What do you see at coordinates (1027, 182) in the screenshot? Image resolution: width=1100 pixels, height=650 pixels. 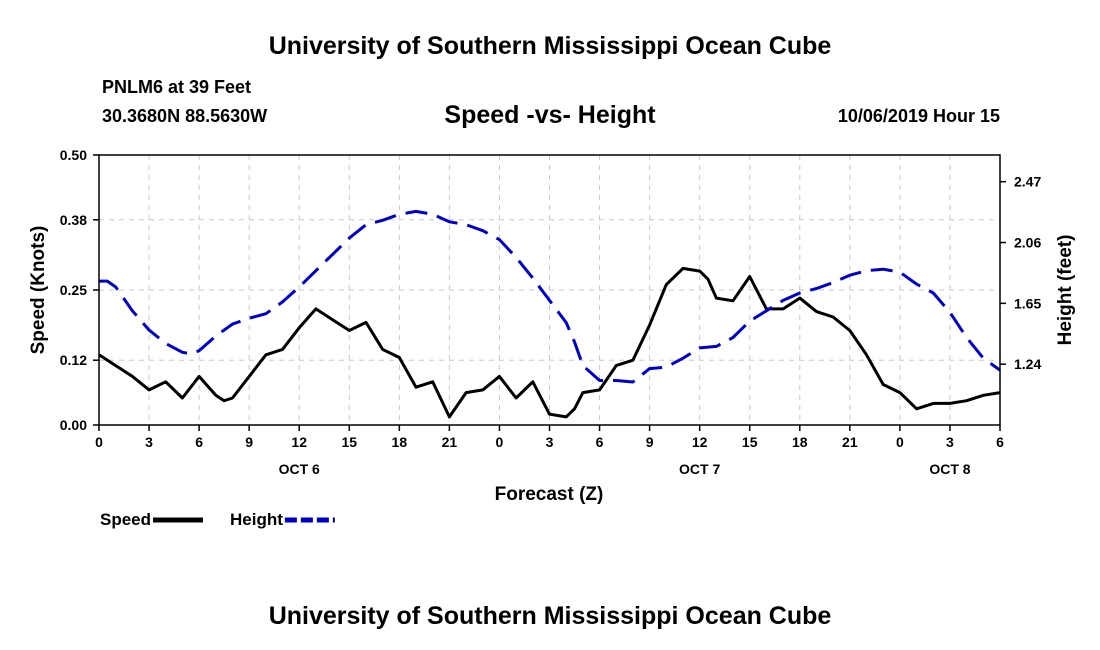 I see `y-right-tick-label: 2.47` at bounding box center [1027, 182].